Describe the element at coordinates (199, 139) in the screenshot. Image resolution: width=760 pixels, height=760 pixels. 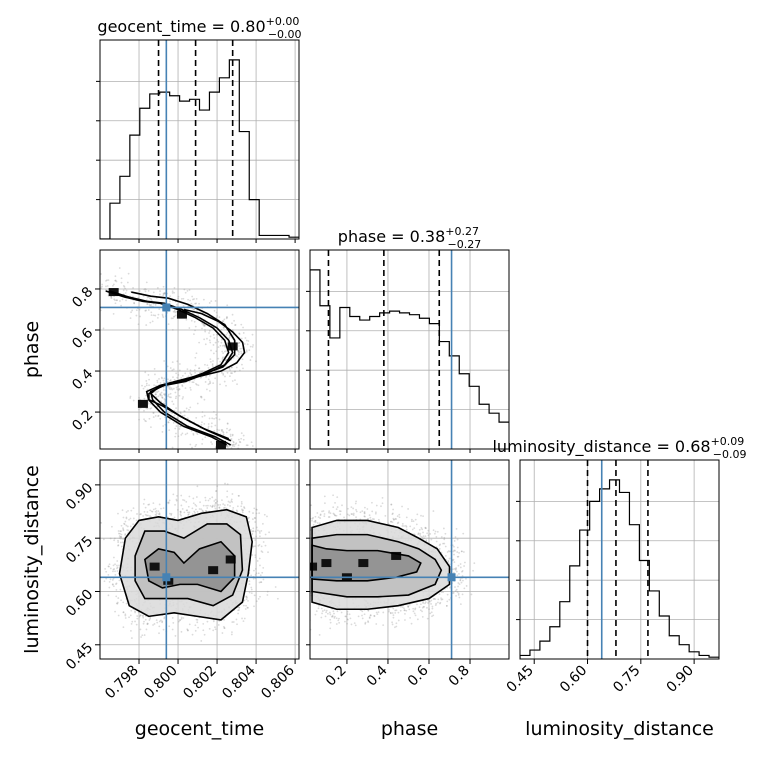
I see `hist-geocent-time-bars` at that location.